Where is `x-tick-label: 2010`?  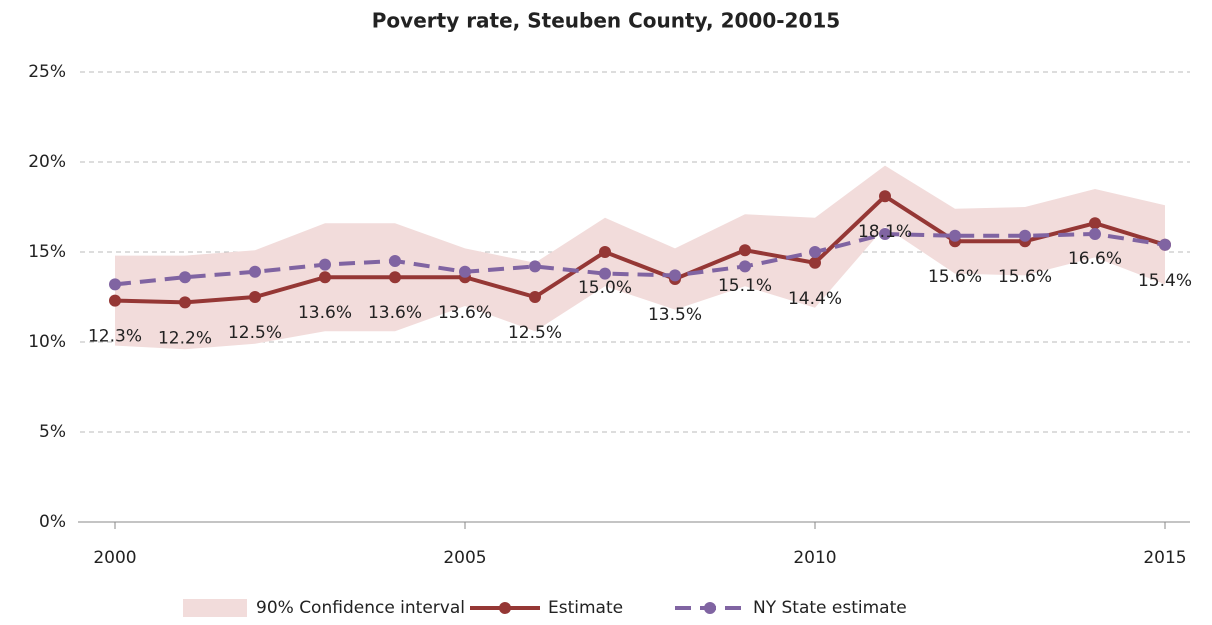 x-tick-label: 2010 is located at coordinates (814, 558).